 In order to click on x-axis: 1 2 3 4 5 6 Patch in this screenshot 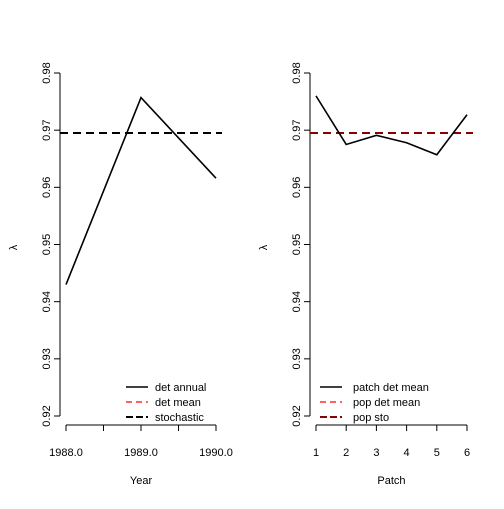, I will do `click(391, 455)`.